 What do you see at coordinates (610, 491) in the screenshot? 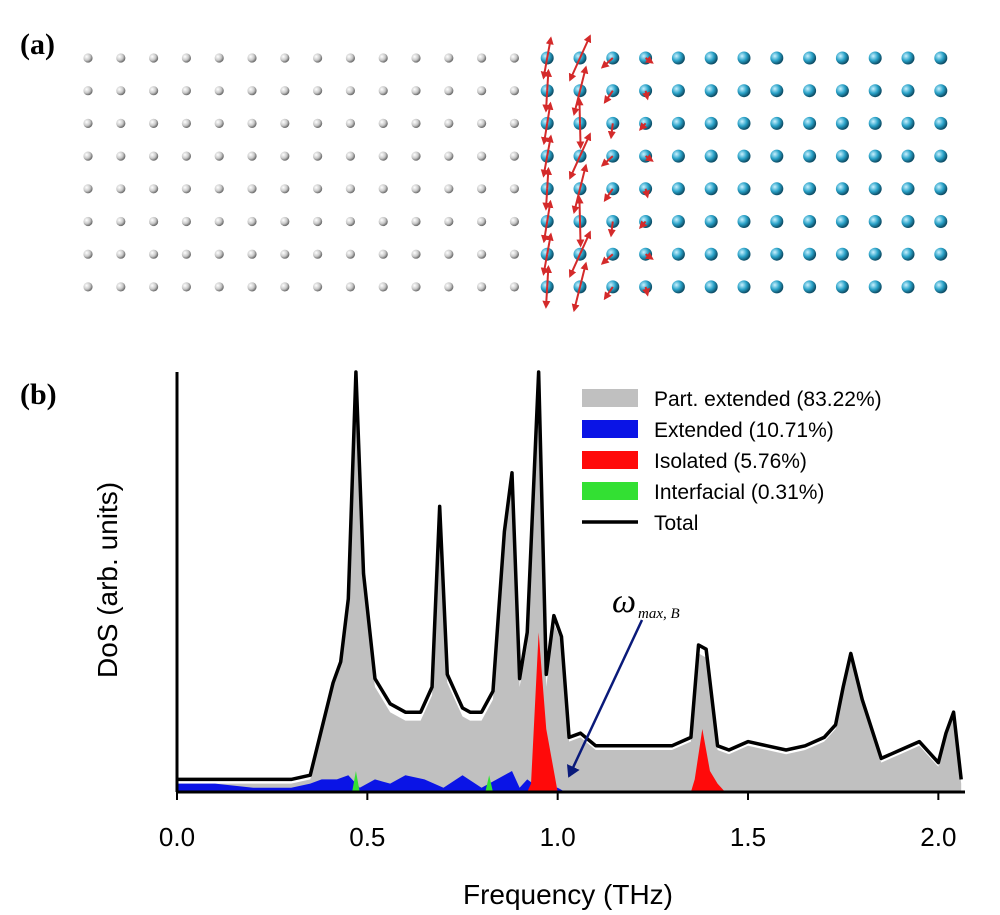
I see `legend-swatch` at bounding box center [610, 491].